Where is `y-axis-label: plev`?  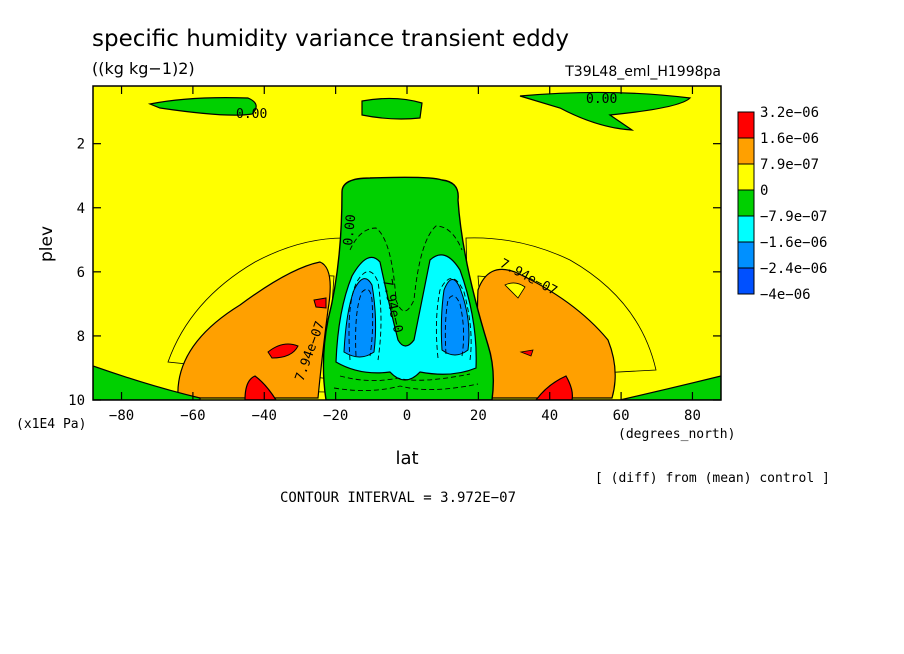
y-axis-label: plev is located at coordinates (47, 244).